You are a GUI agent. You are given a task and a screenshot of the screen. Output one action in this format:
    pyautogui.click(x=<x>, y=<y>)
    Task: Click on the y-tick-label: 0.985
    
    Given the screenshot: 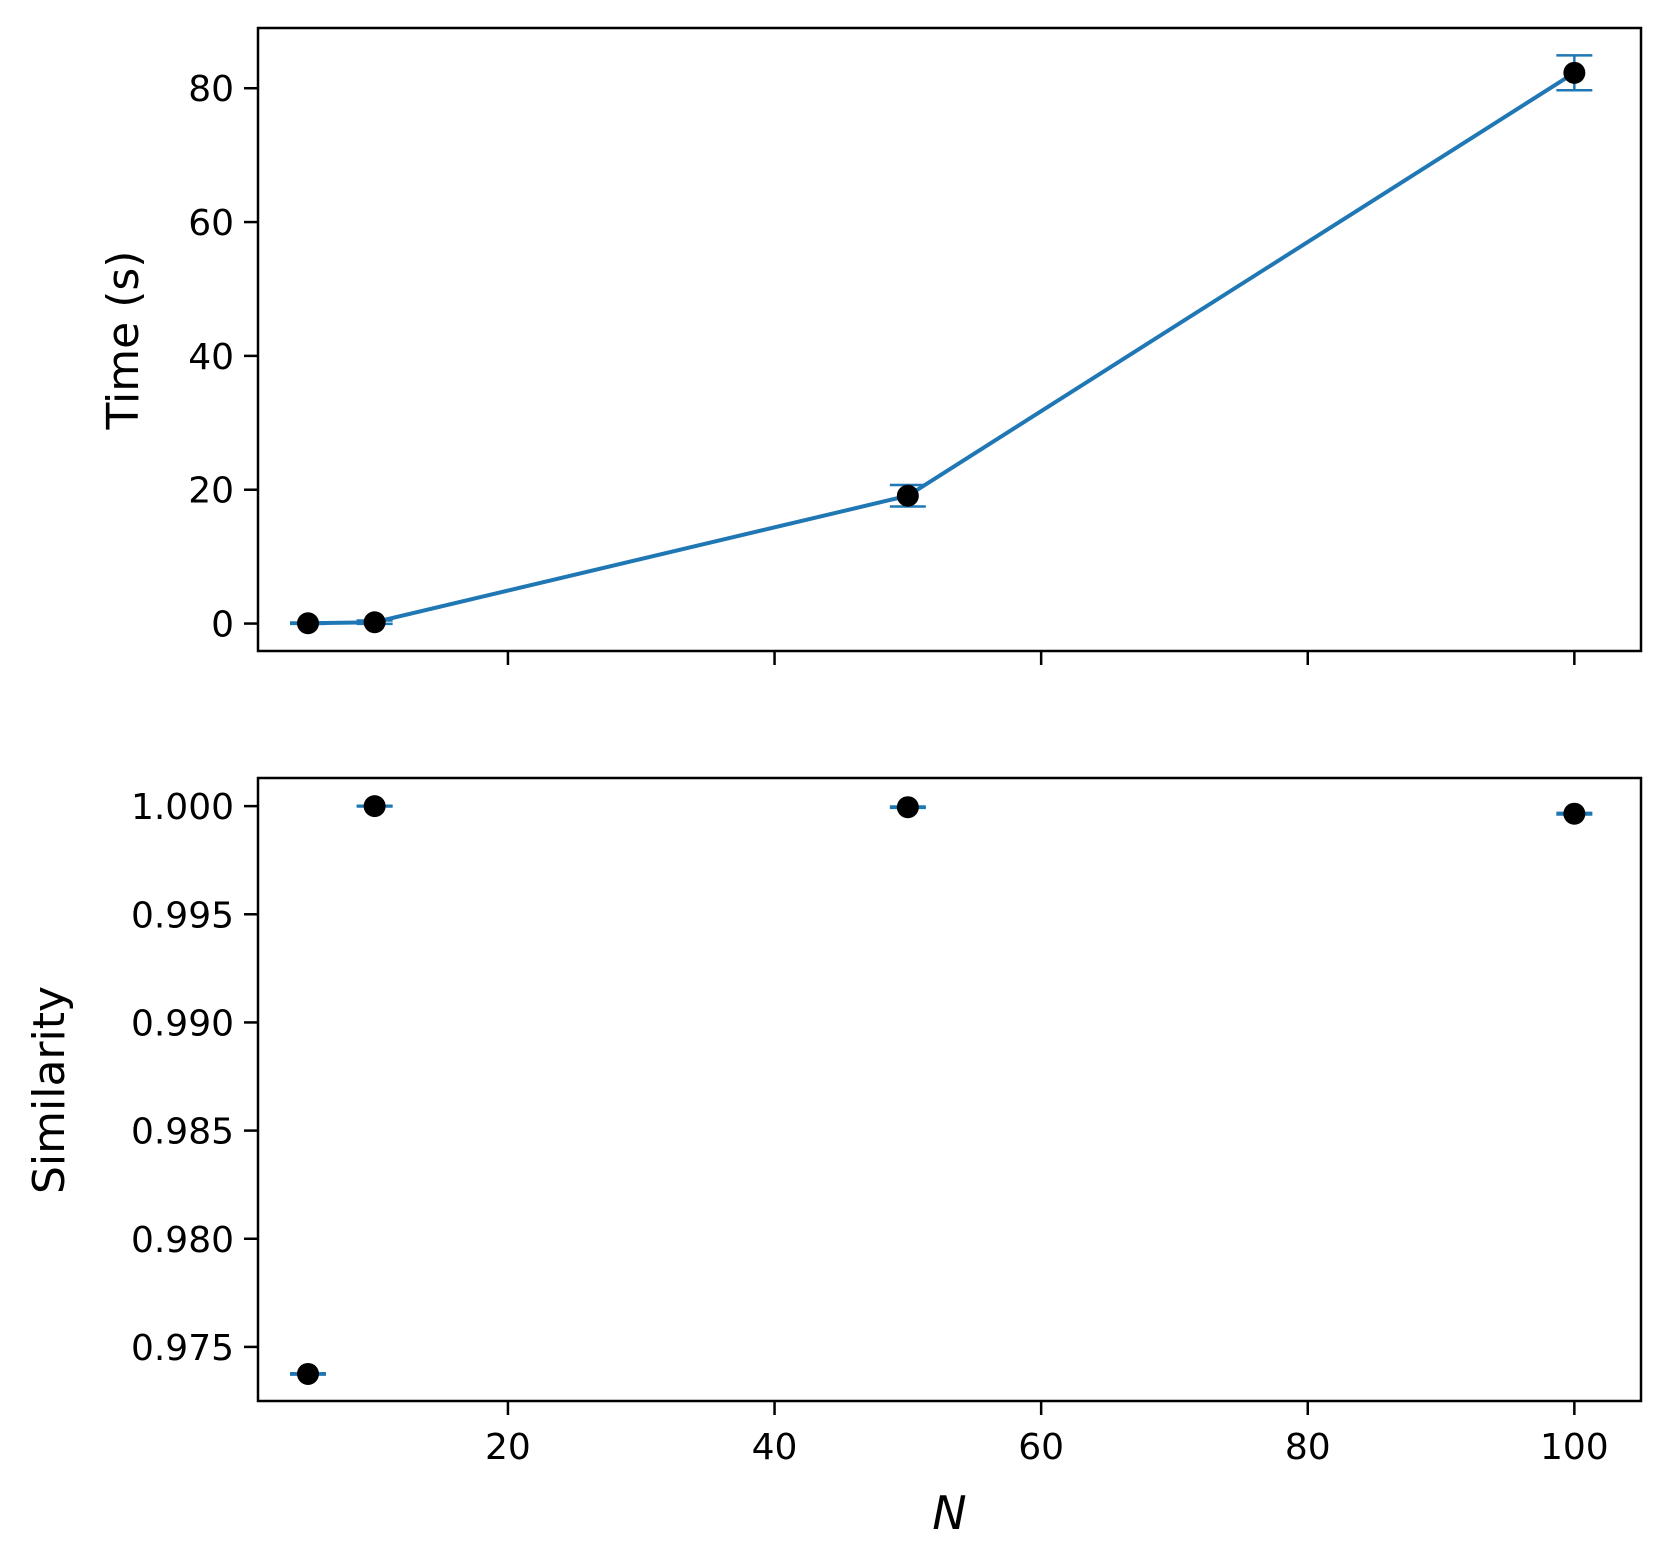 What is the action you would take?
    pyautogui.click(x=182, y=1132)
    